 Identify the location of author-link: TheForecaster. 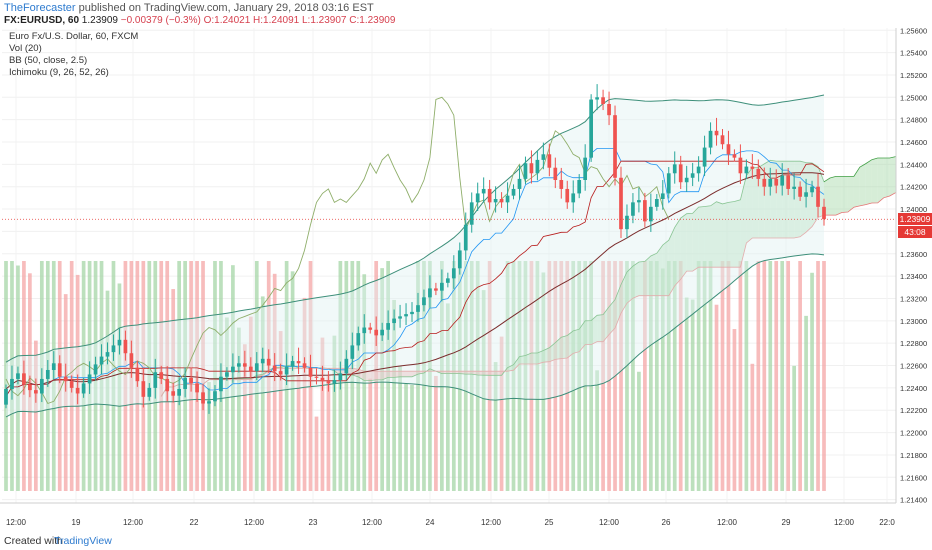
(40, 8).